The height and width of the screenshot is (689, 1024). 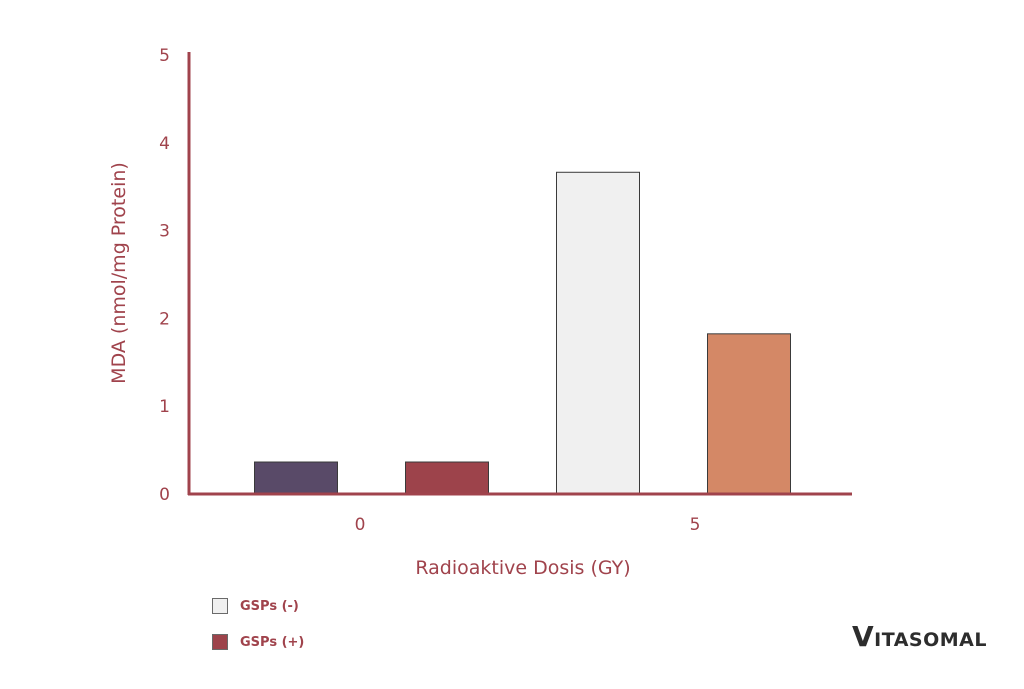 I want to click on legend: GSPs (-) GSPs (+), so click(x=258, y=632).